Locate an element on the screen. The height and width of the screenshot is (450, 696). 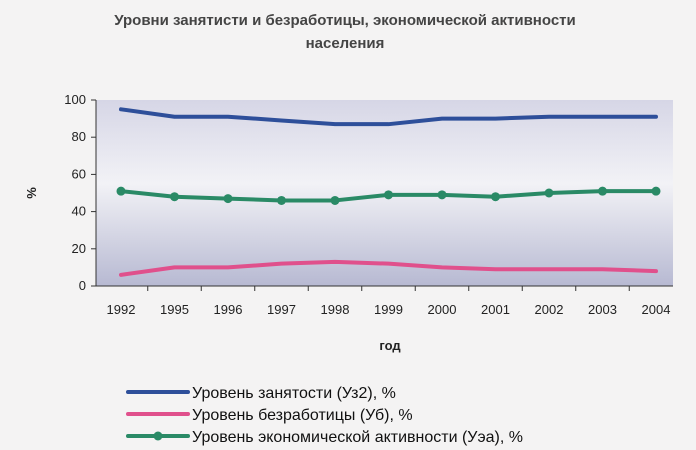
chart-title-line2: населения is located at coordinates (345, 43).